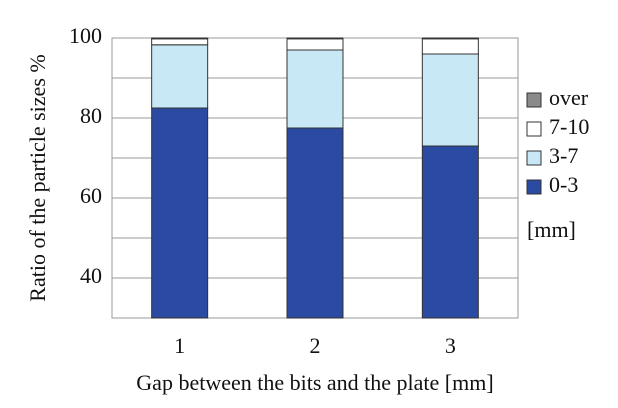  Describe the element at coordinates (91, 275) in the screenshot. I see `y-tick-label: 40` at that location.